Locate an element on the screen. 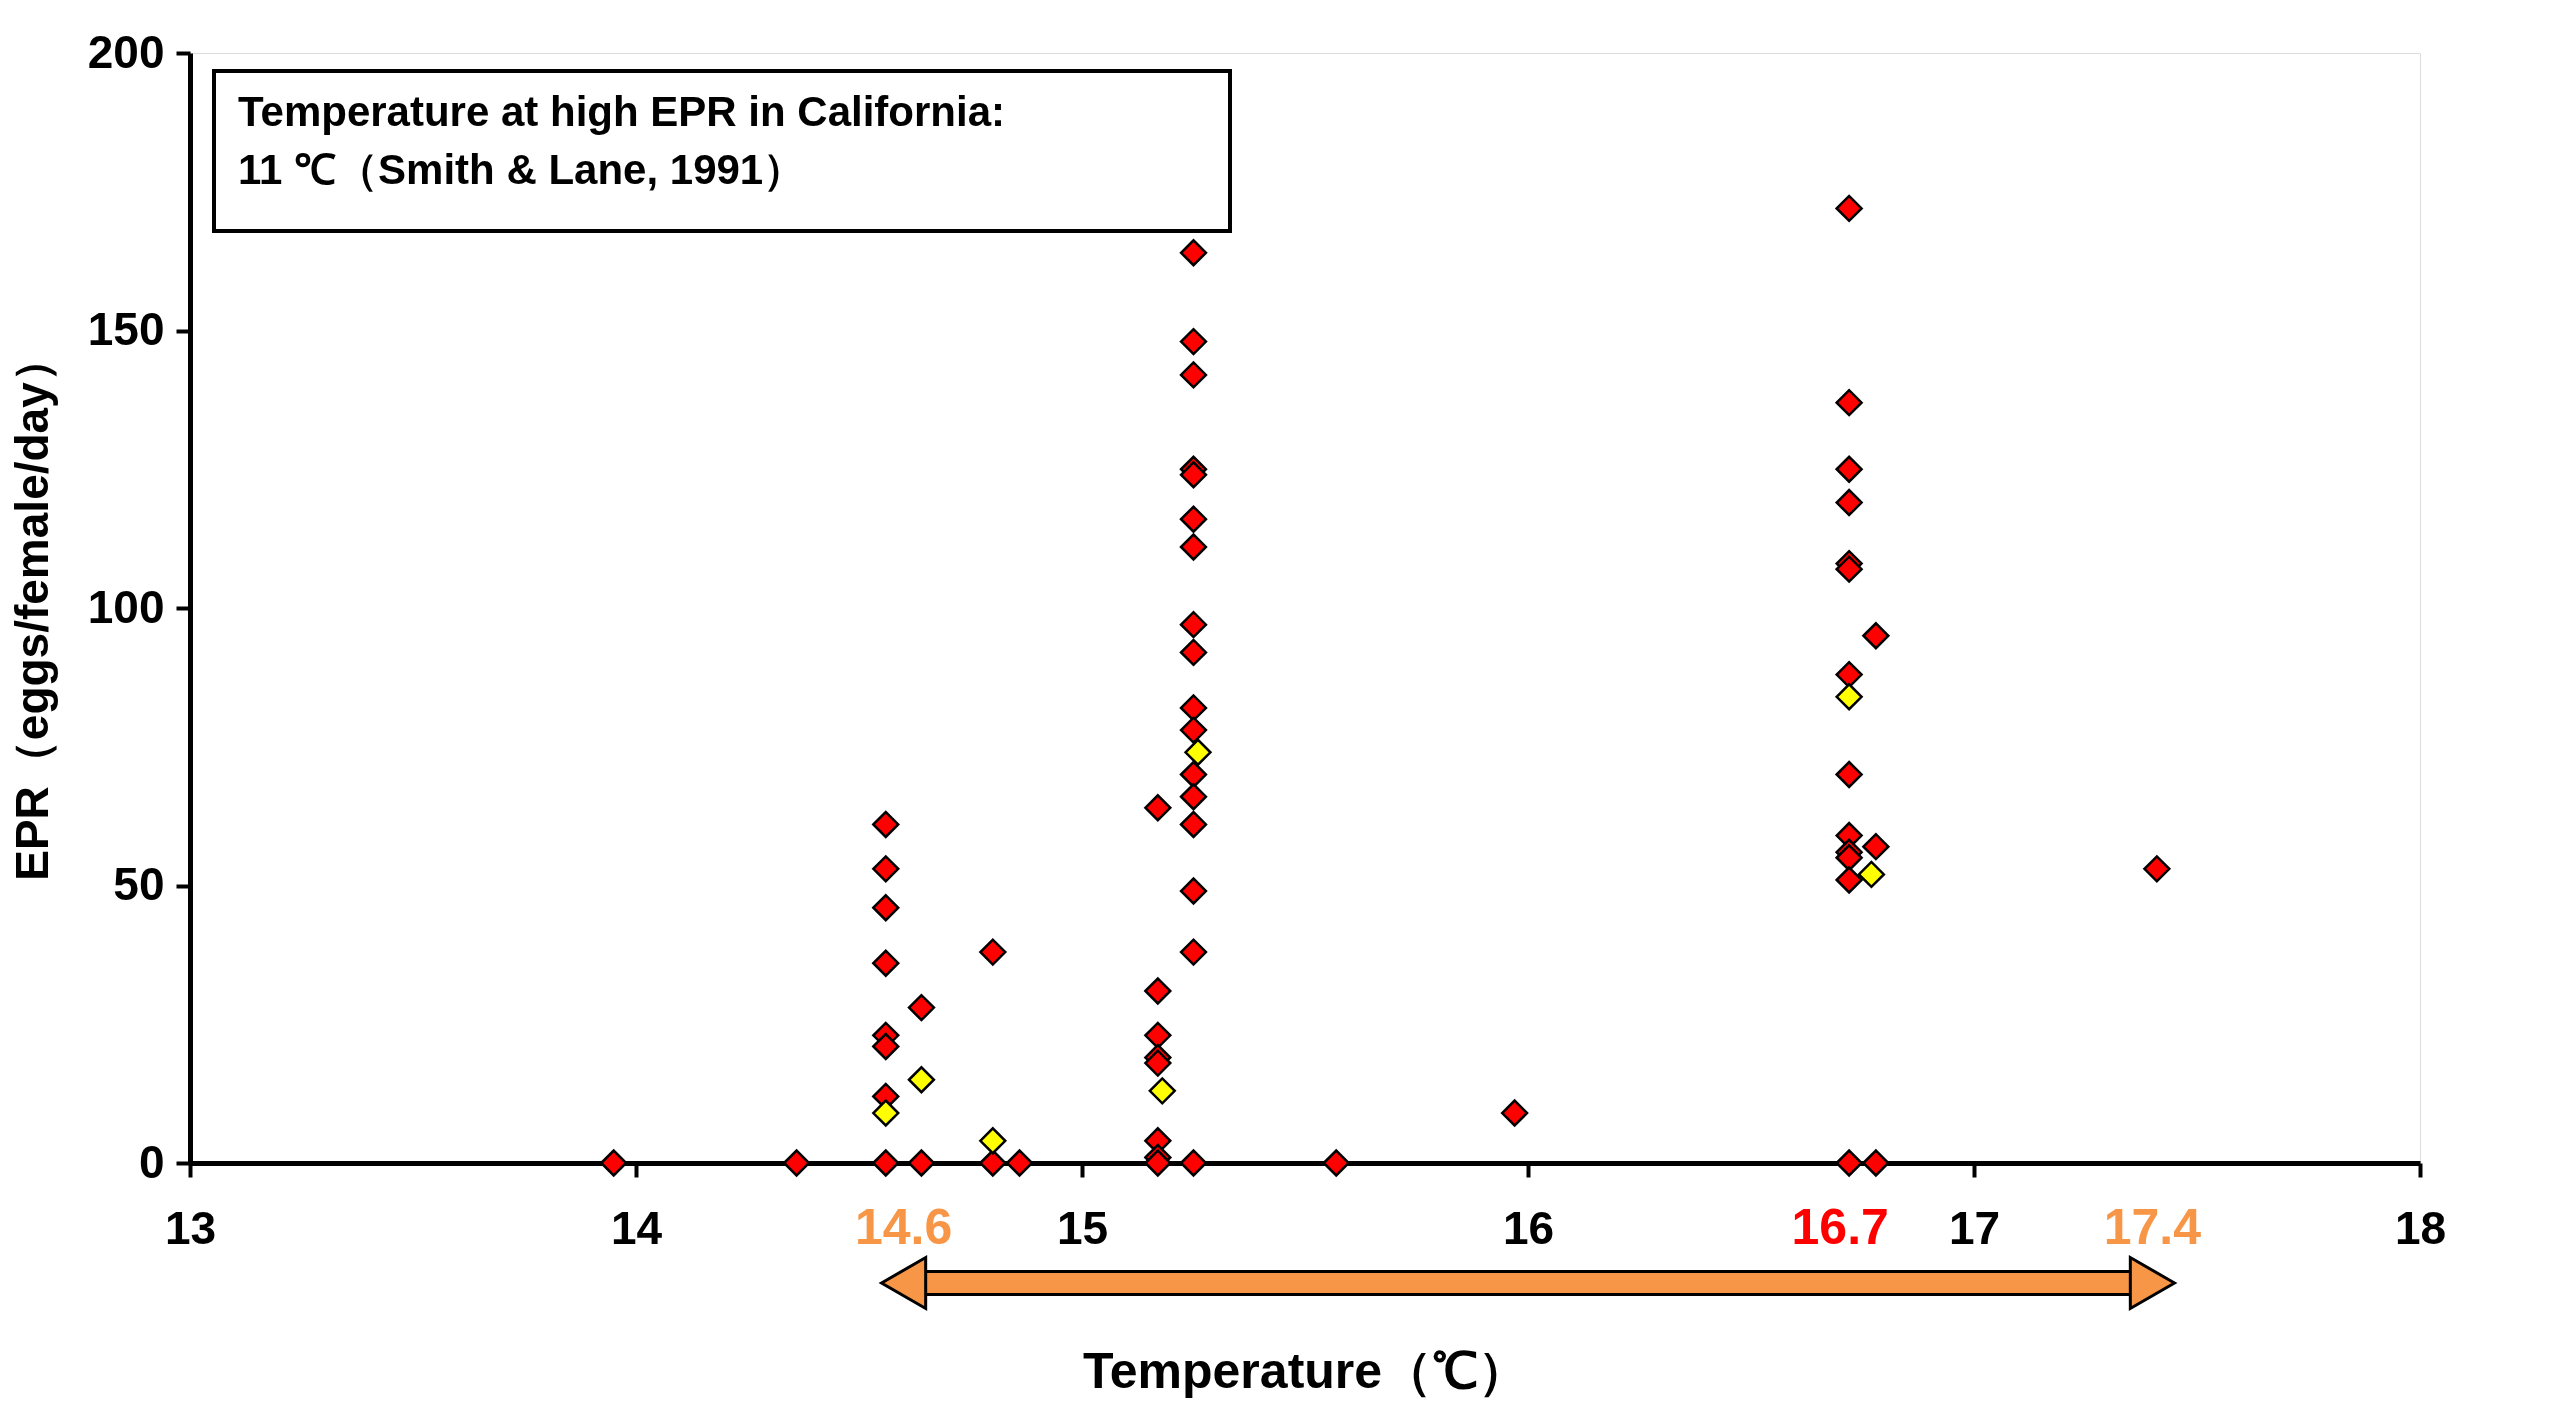  y-tick-label: 150 is located at coordinates (126, 329).